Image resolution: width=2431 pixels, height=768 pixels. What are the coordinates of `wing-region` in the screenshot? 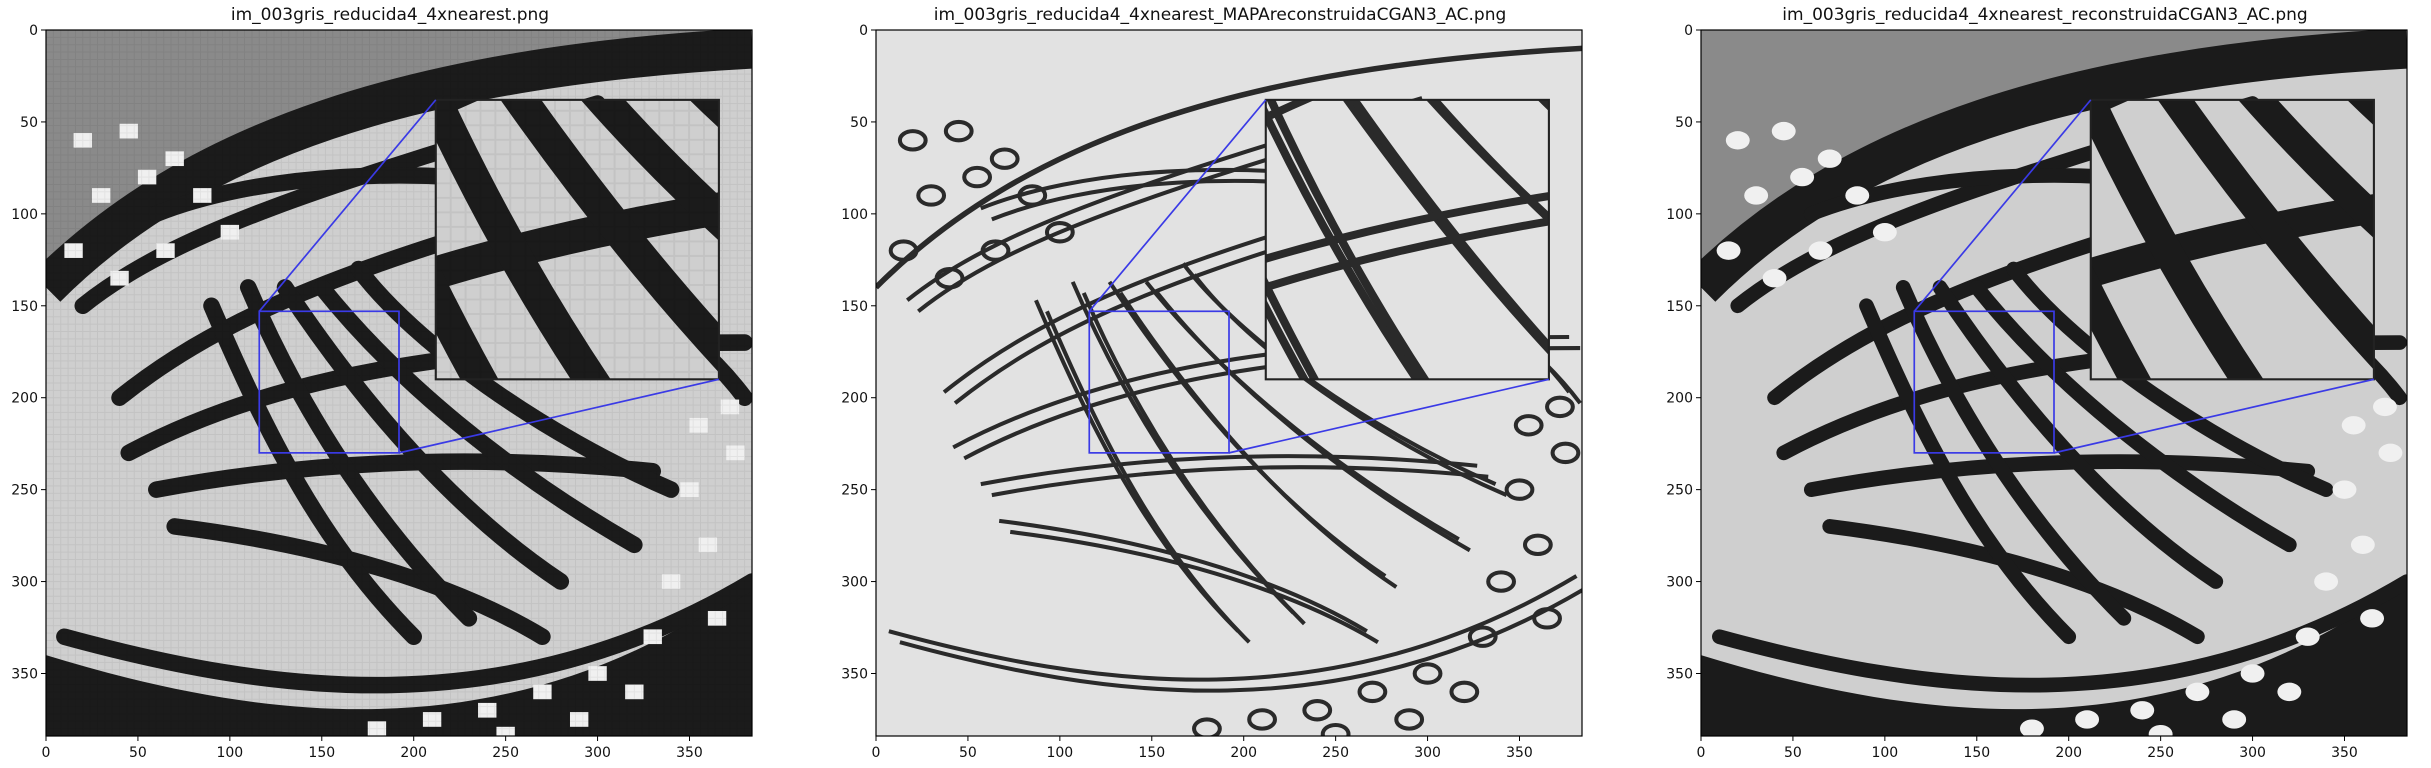 It's located at (1407, 239).